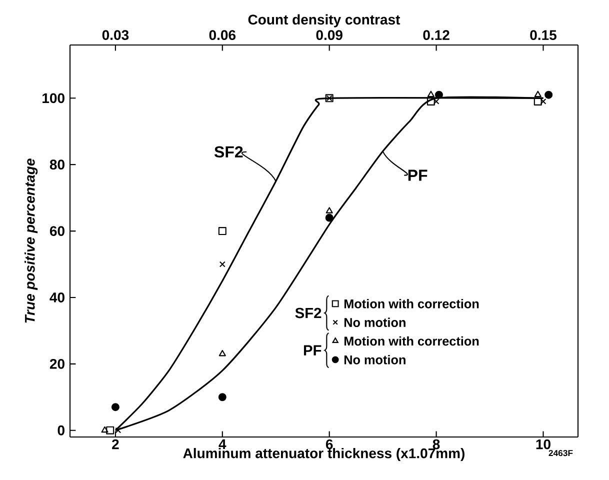  What do you see at coordinates (57, 231) in the screenshot?
I see `y-tick-label: 60` at bounding box center [57, 231].